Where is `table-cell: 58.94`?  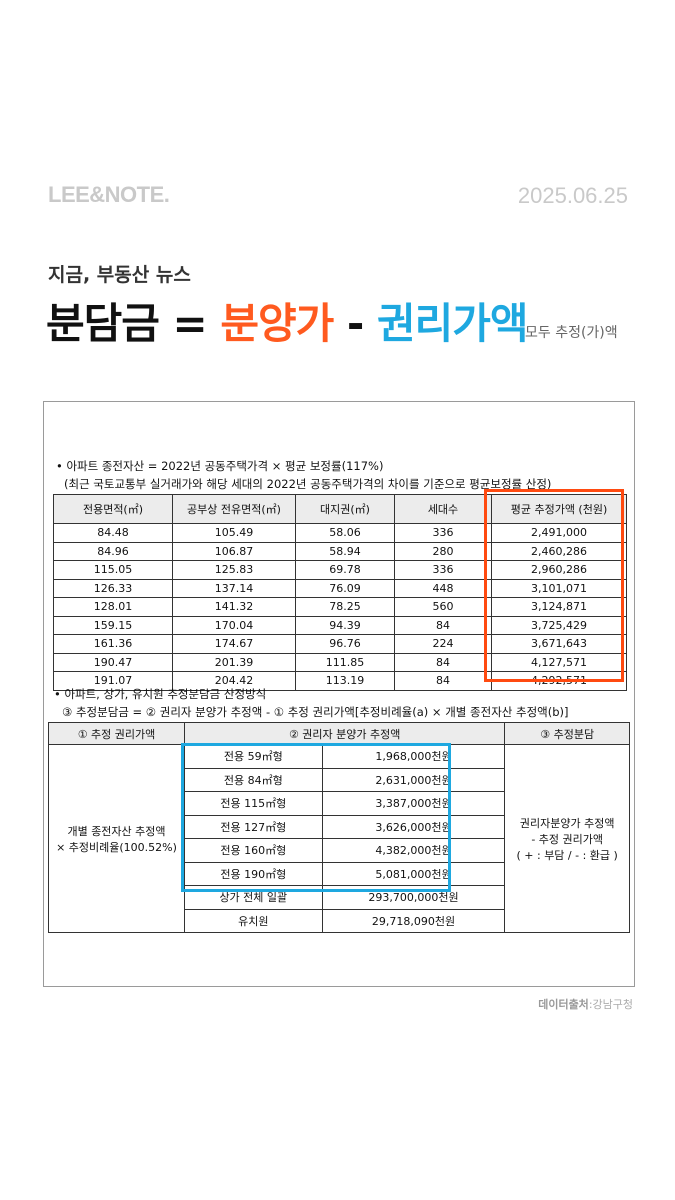 table-cell: 58.94 is located at coordinates (345, 551).